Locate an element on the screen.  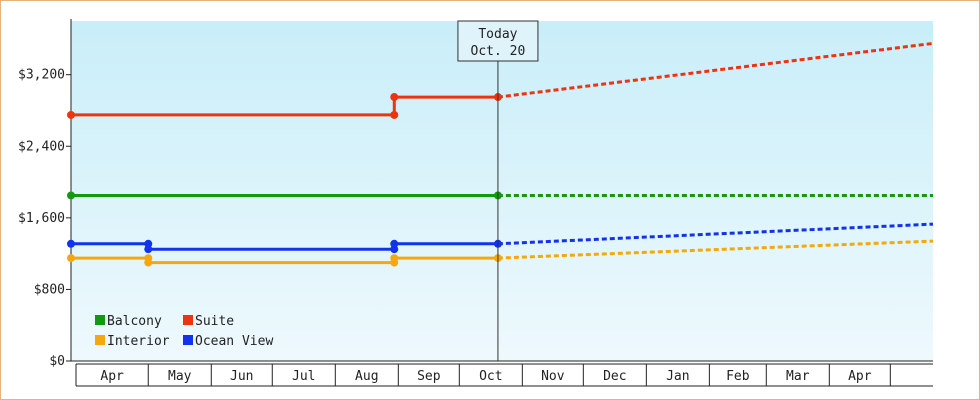
x-tick-label: Jan is located at coordinates (677, 376).